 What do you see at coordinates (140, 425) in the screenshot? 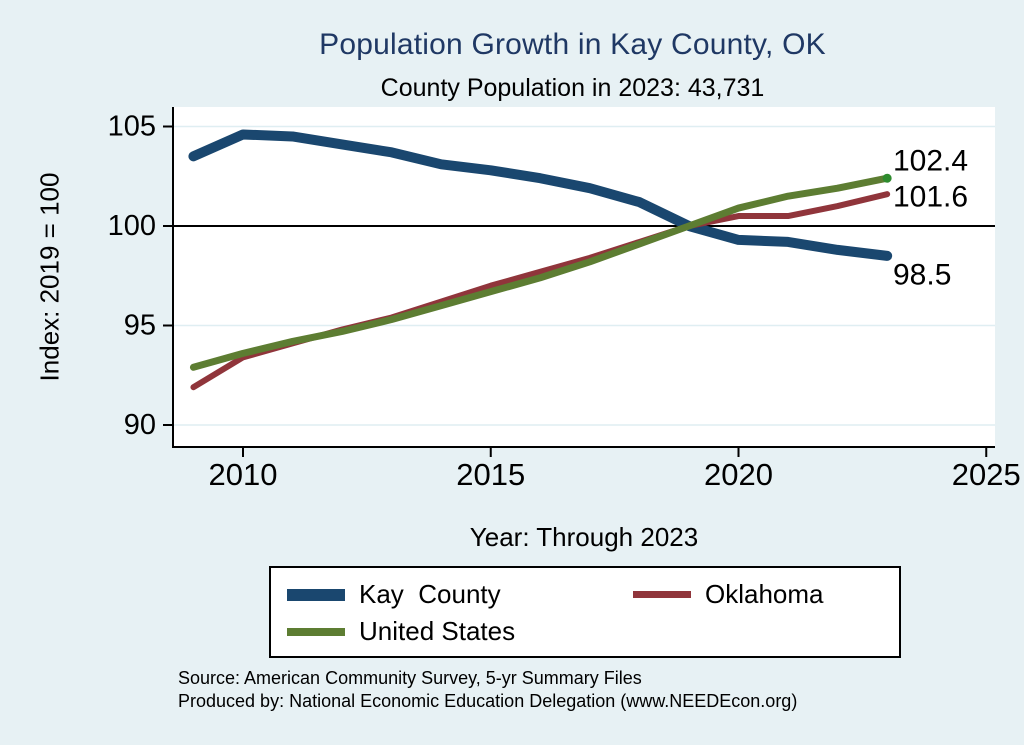
I see `y-tick-label-90: 90` at bounding box center [140, 425].